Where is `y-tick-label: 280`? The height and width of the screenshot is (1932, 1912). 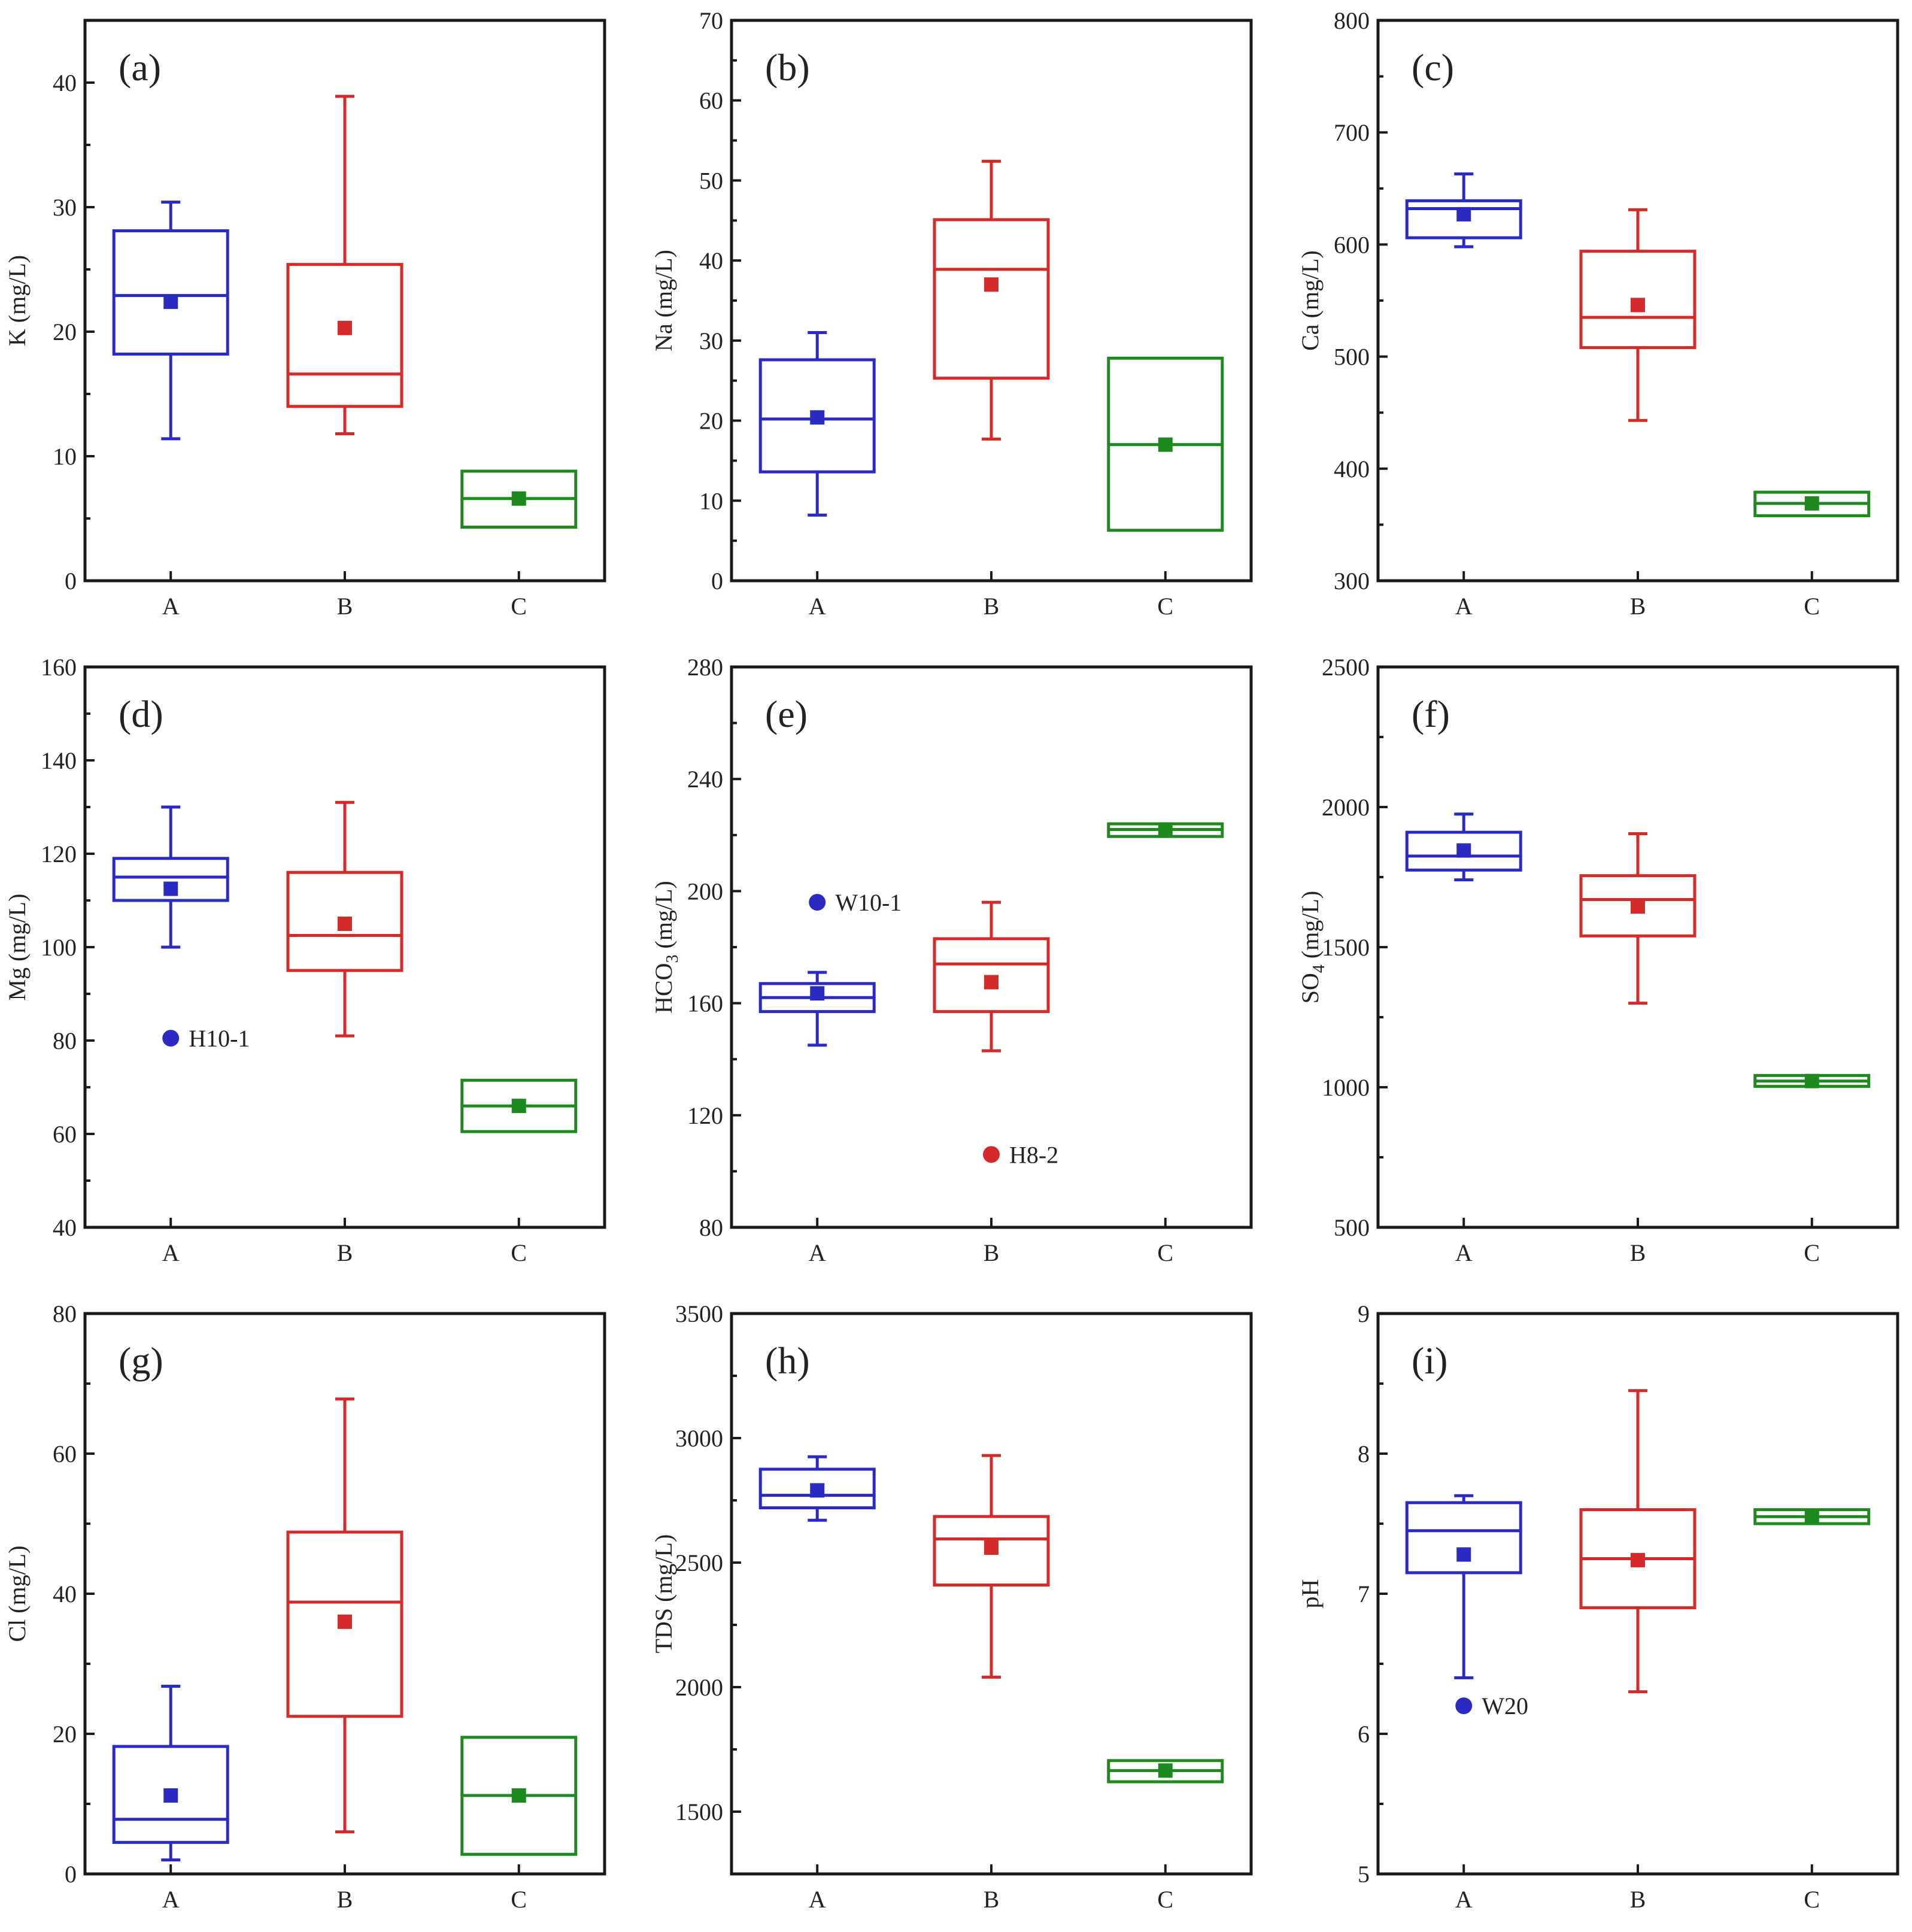 y-tick-label: 280 is located at coordinates (705, 668).